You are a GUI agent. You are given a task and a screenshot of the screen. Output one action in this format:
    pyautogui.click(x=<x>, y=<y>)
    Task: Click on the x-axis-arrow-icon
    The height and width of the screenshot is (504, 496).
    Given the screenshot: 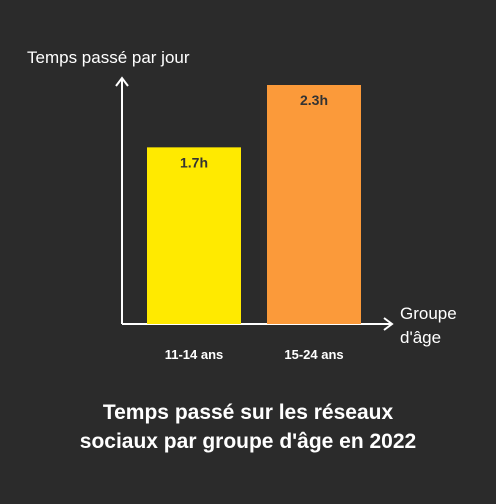 What is the action you would take?
    pyautogui.click(x=388, y=324)
    